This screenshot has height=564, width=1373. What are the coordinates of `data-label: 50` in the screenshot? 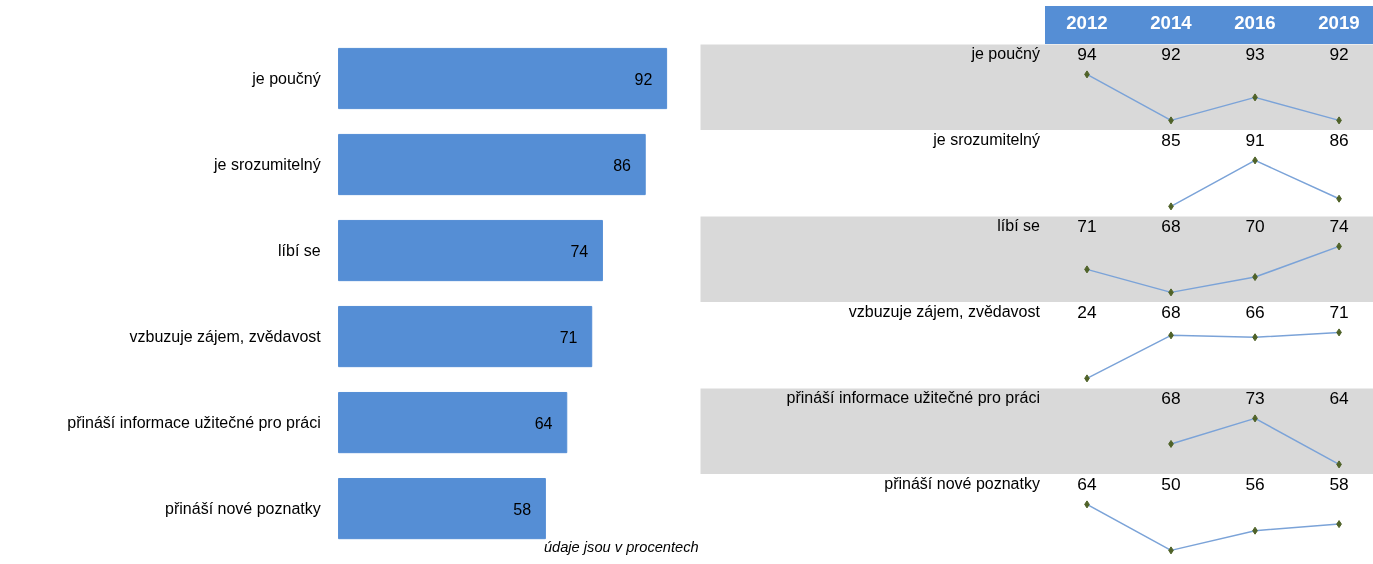 It's located at (1171, 483).